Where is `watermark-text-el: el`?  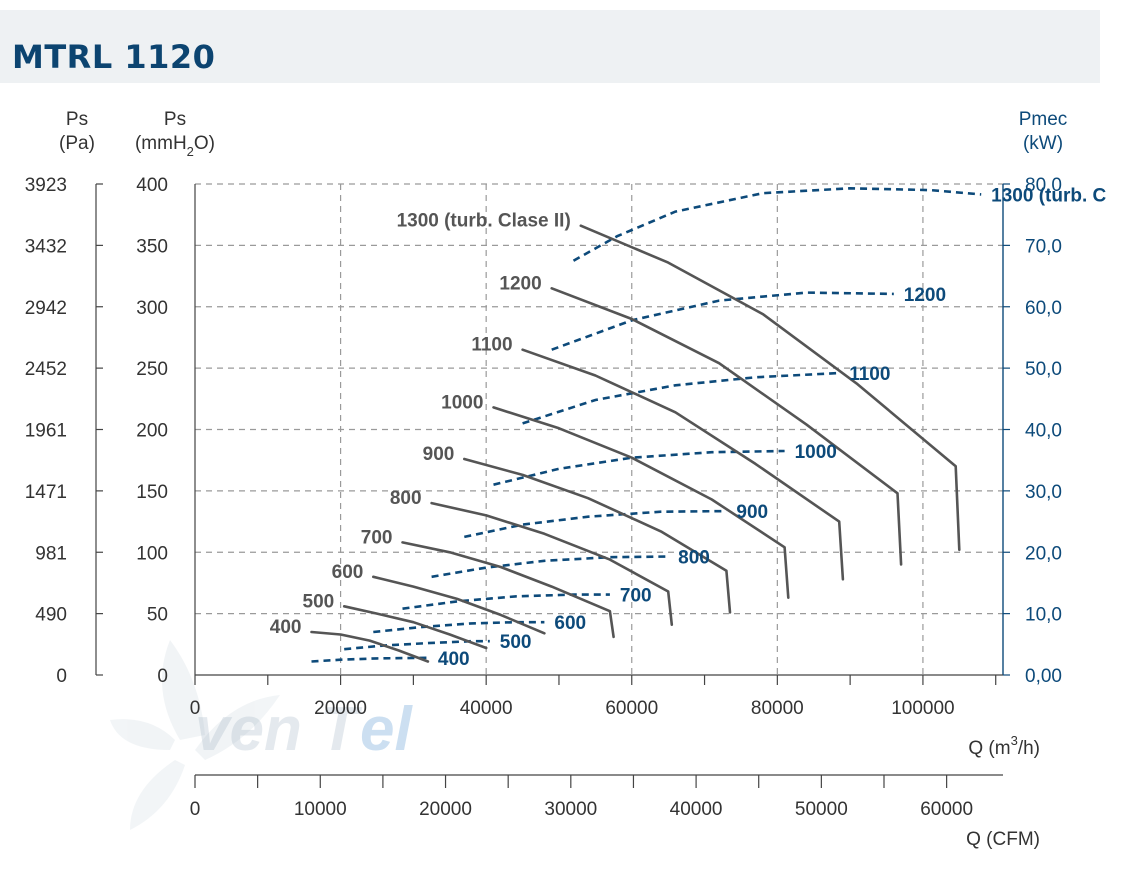
watermark-text-el: el is located at coordinates (386, 729).